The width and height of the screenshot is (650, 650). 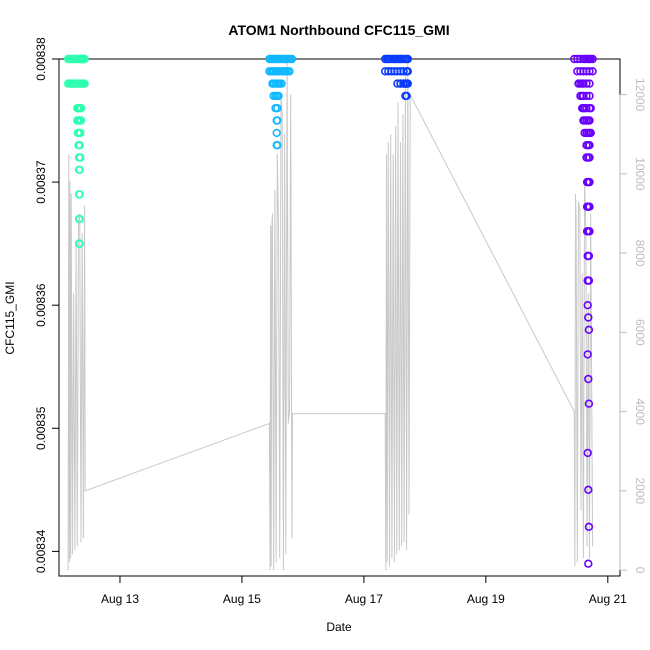 What do you see at coordinates (640, 95) in the screenshot?
I see `right-tick-label: 12000` at bounding box center [640, 95].